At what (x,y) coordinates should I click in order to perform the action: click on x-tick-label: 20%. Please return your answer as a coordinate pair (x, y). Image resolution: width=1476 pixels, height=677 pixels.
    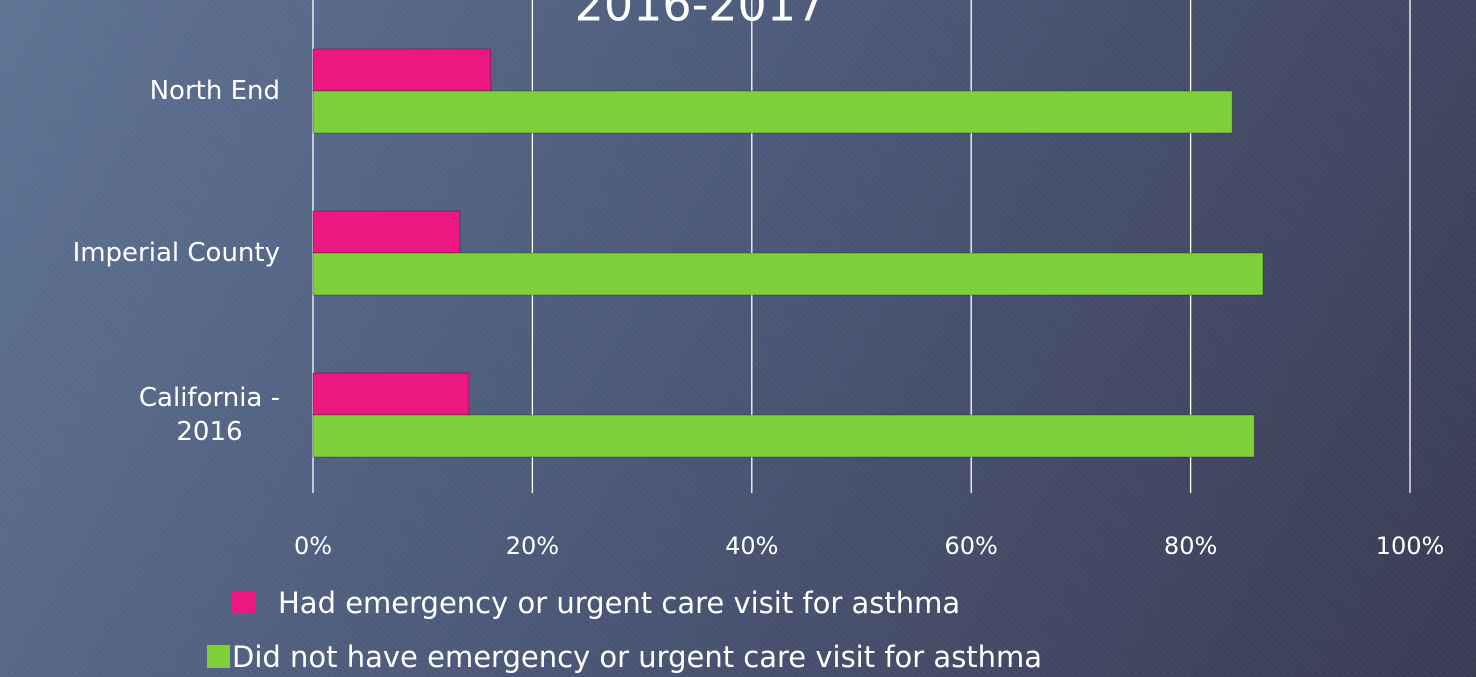
    Looking at the image, I should click on (532, 546).